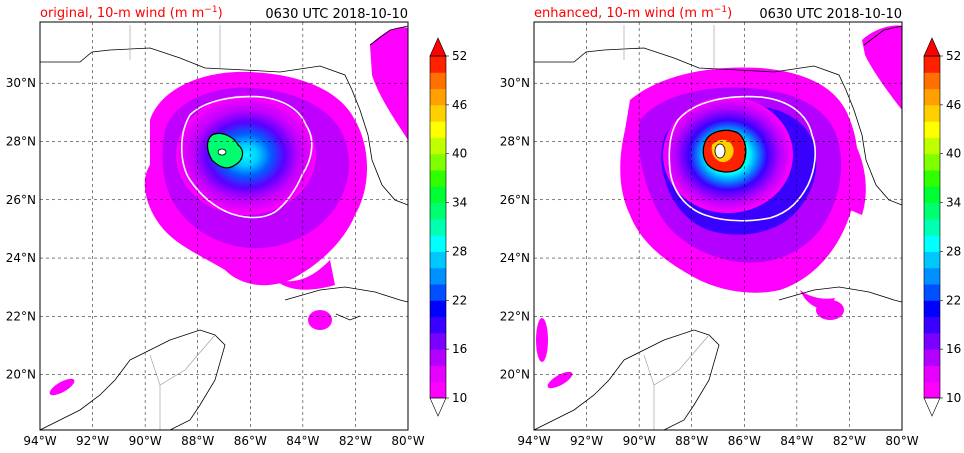 This screenshot has width=964, height=453. What do you see at coordinates (633, 13) in the screenshot?
I see `panel-title: enhanced, 10-m wind (m m−1)` at bounding box center [633, 13].